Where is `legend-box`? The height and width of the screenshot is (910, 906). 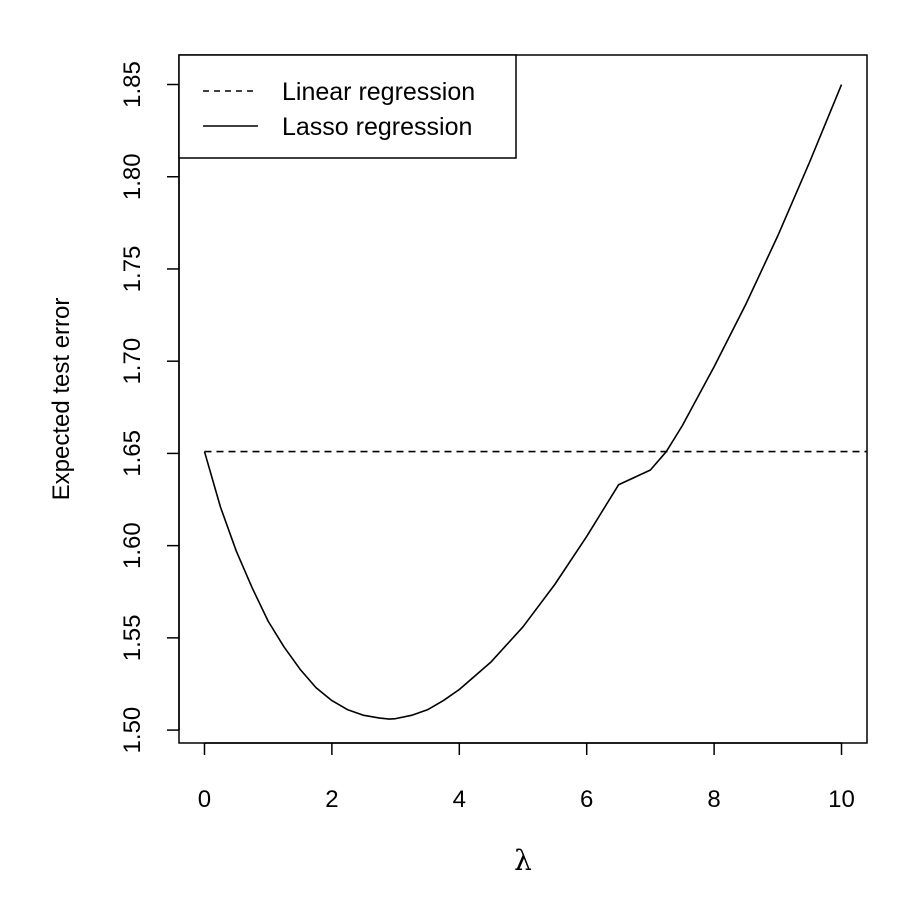 legend-box is located at coordinates (347, 106).